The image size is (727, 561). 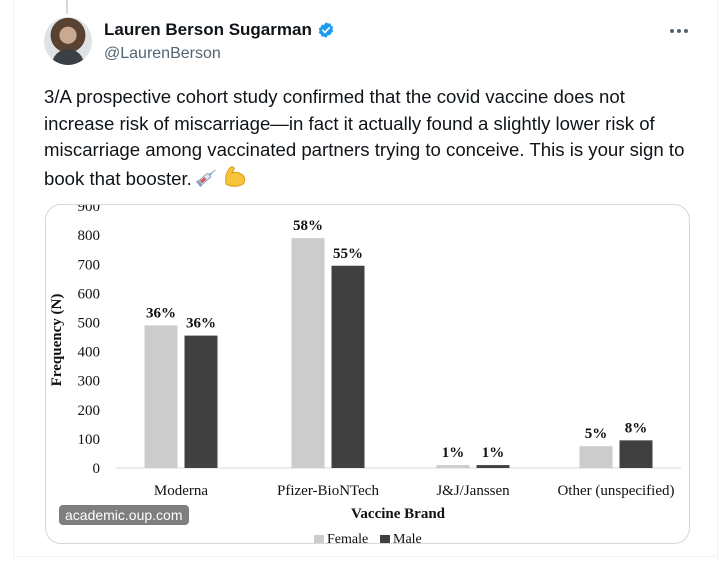 What do you see at coordinates (67, 7) in the screenshot?
I see `thread-connector-line` at bounding box center [67, 7].